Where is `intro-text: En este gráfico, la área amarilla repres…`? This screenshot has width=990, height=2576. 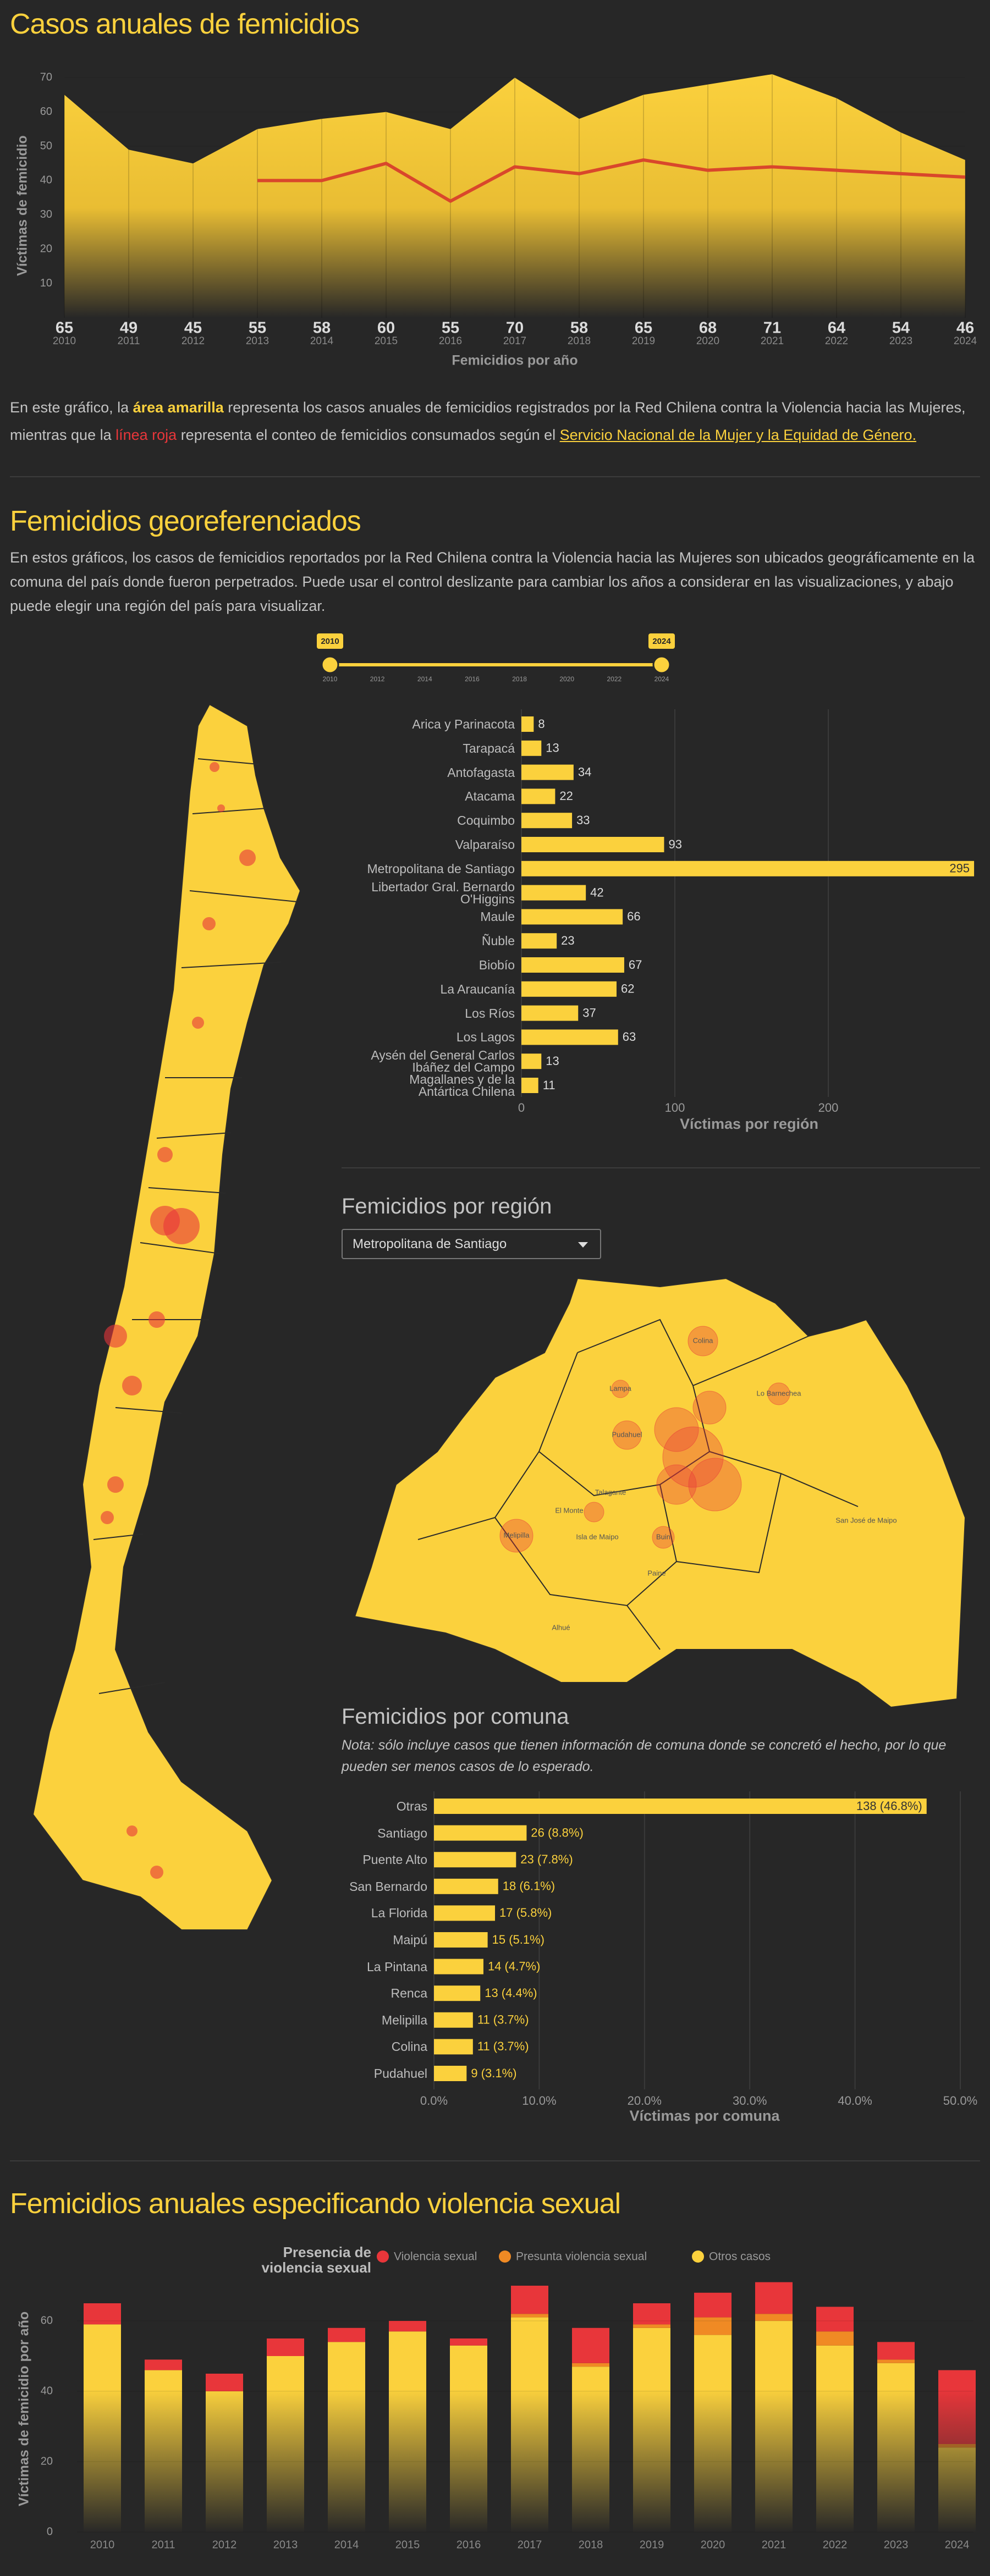 intro-text: En este gráfico, la área amarilla repres… is located at coordinates (494, 421).